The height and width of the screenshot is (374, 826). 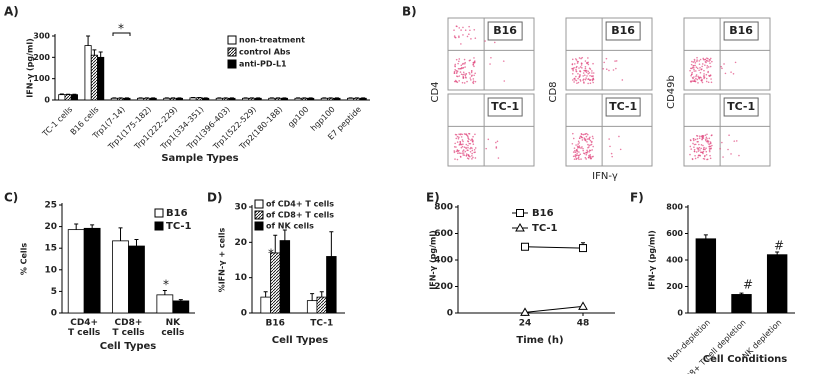 I want to click on x-axis-label: Cell Conditions, so click(x=745, y=359).